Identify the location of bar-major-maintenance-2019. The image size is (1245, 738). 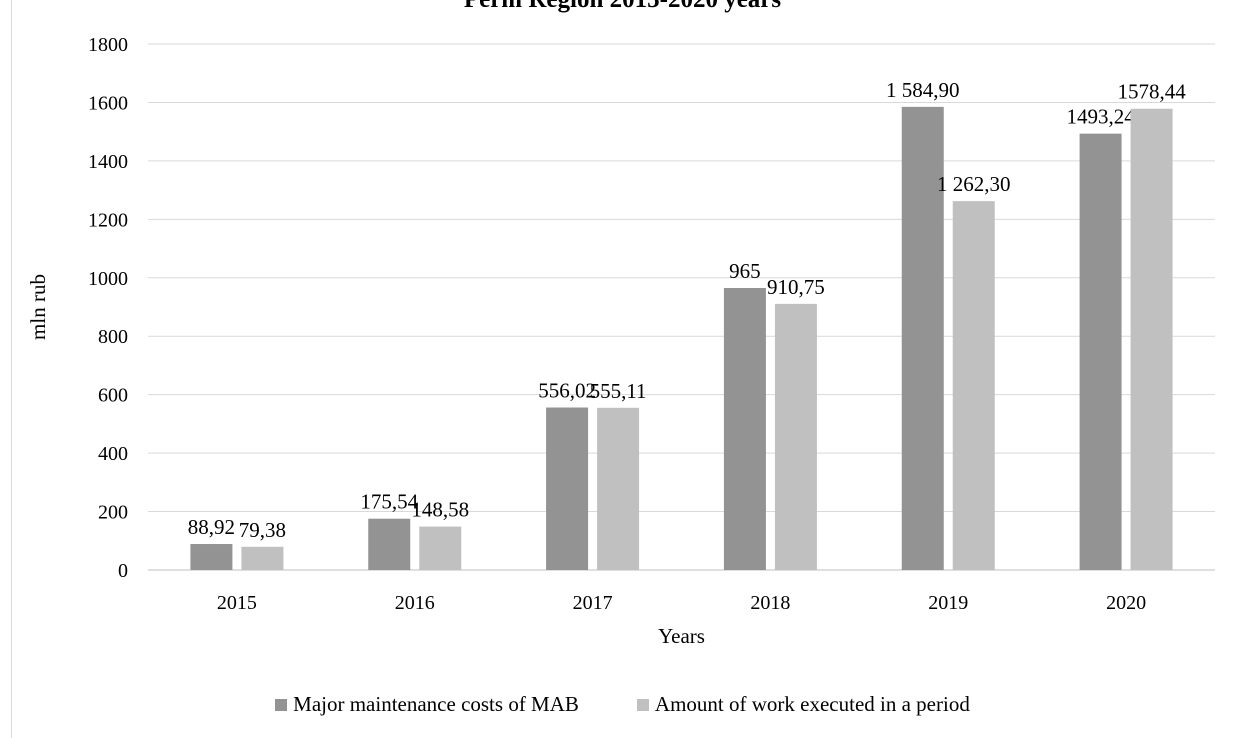
(922, 338).